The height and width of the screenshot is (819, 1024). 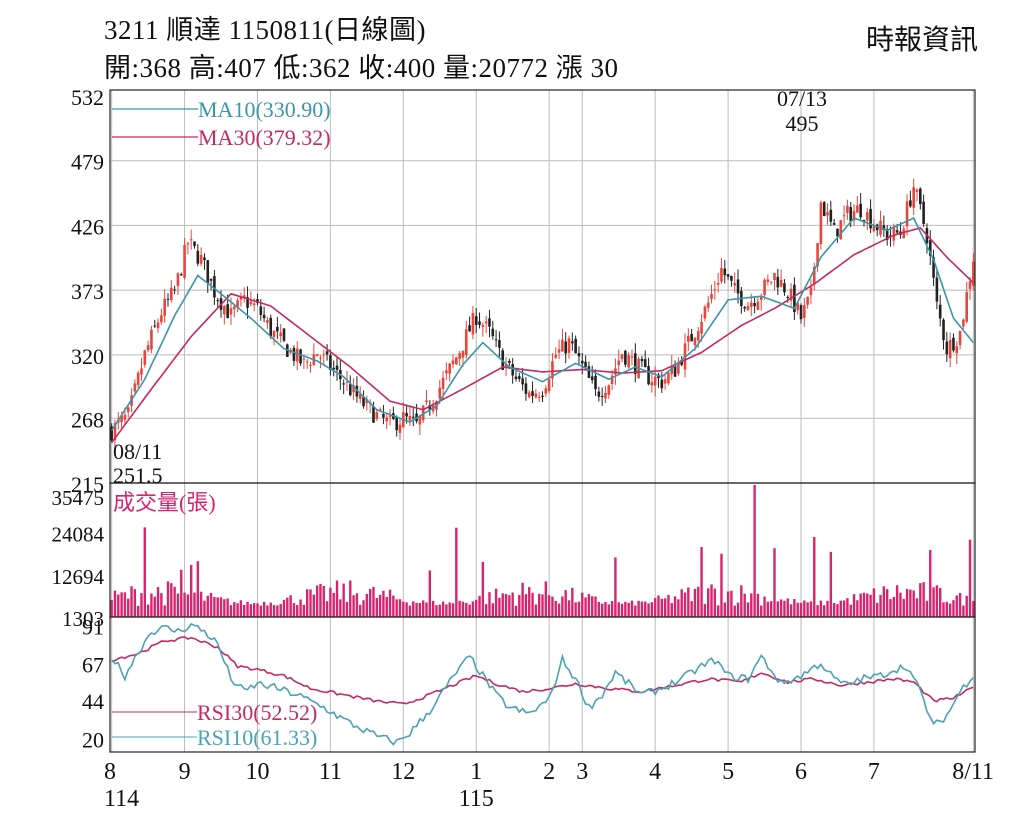 I want to click on legend-label: MA10(330.90), so click(x=264, y=109).